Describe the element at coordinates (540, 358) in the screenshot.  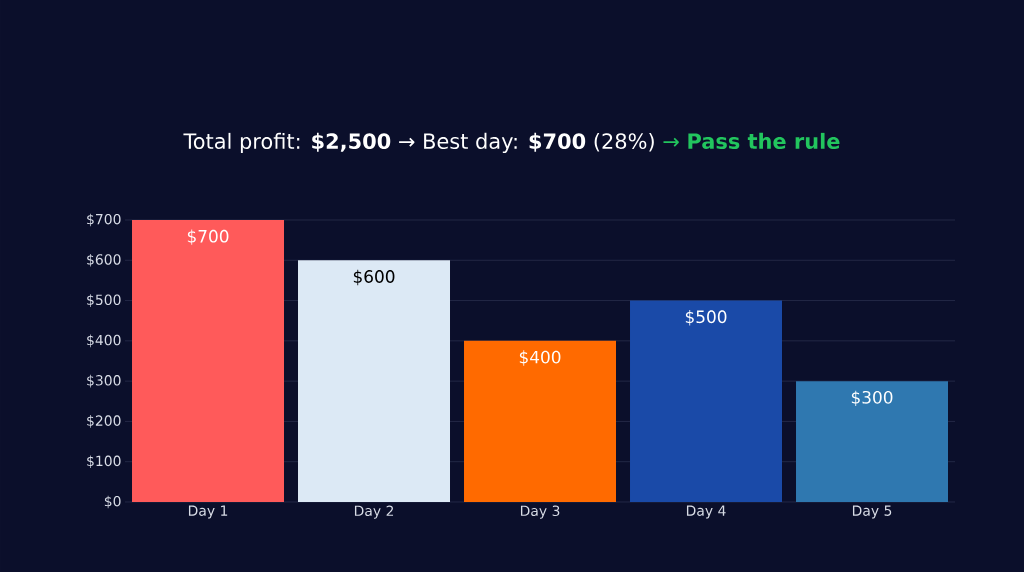
I see `data-label: $400` at that location.